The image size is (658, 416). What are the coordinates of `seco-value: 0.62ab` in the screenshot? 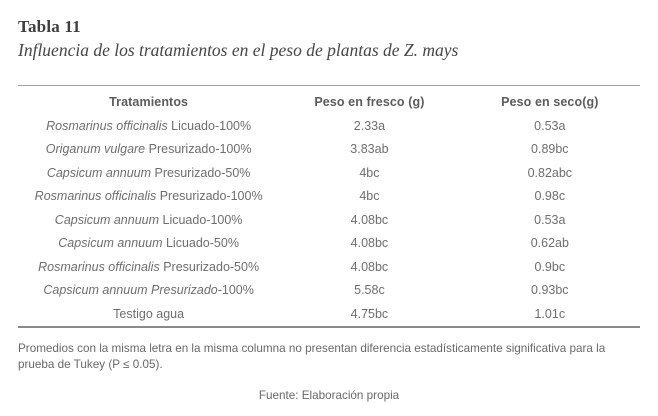 It's located at (549, 243).